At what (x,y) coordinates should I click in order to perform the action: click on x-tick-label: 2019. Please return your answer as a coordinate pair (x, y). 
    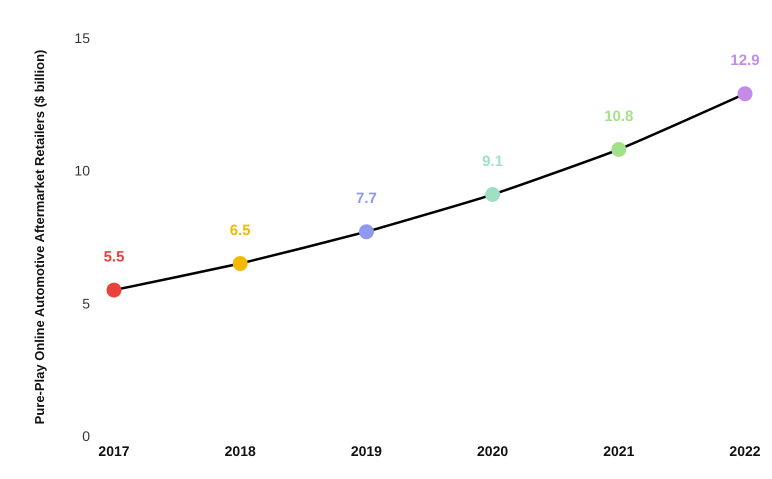
    Looking at the image, I should click on (366, 451).